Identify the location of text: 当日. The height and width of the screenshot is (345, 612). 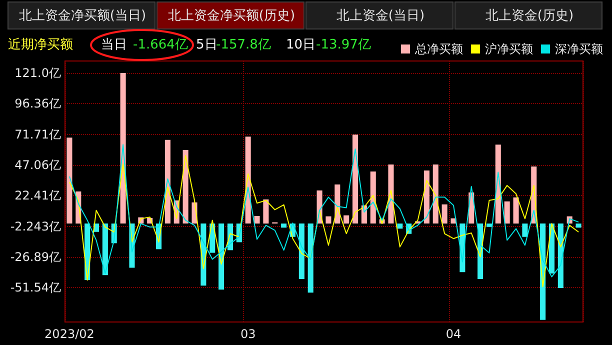
(114, 45).